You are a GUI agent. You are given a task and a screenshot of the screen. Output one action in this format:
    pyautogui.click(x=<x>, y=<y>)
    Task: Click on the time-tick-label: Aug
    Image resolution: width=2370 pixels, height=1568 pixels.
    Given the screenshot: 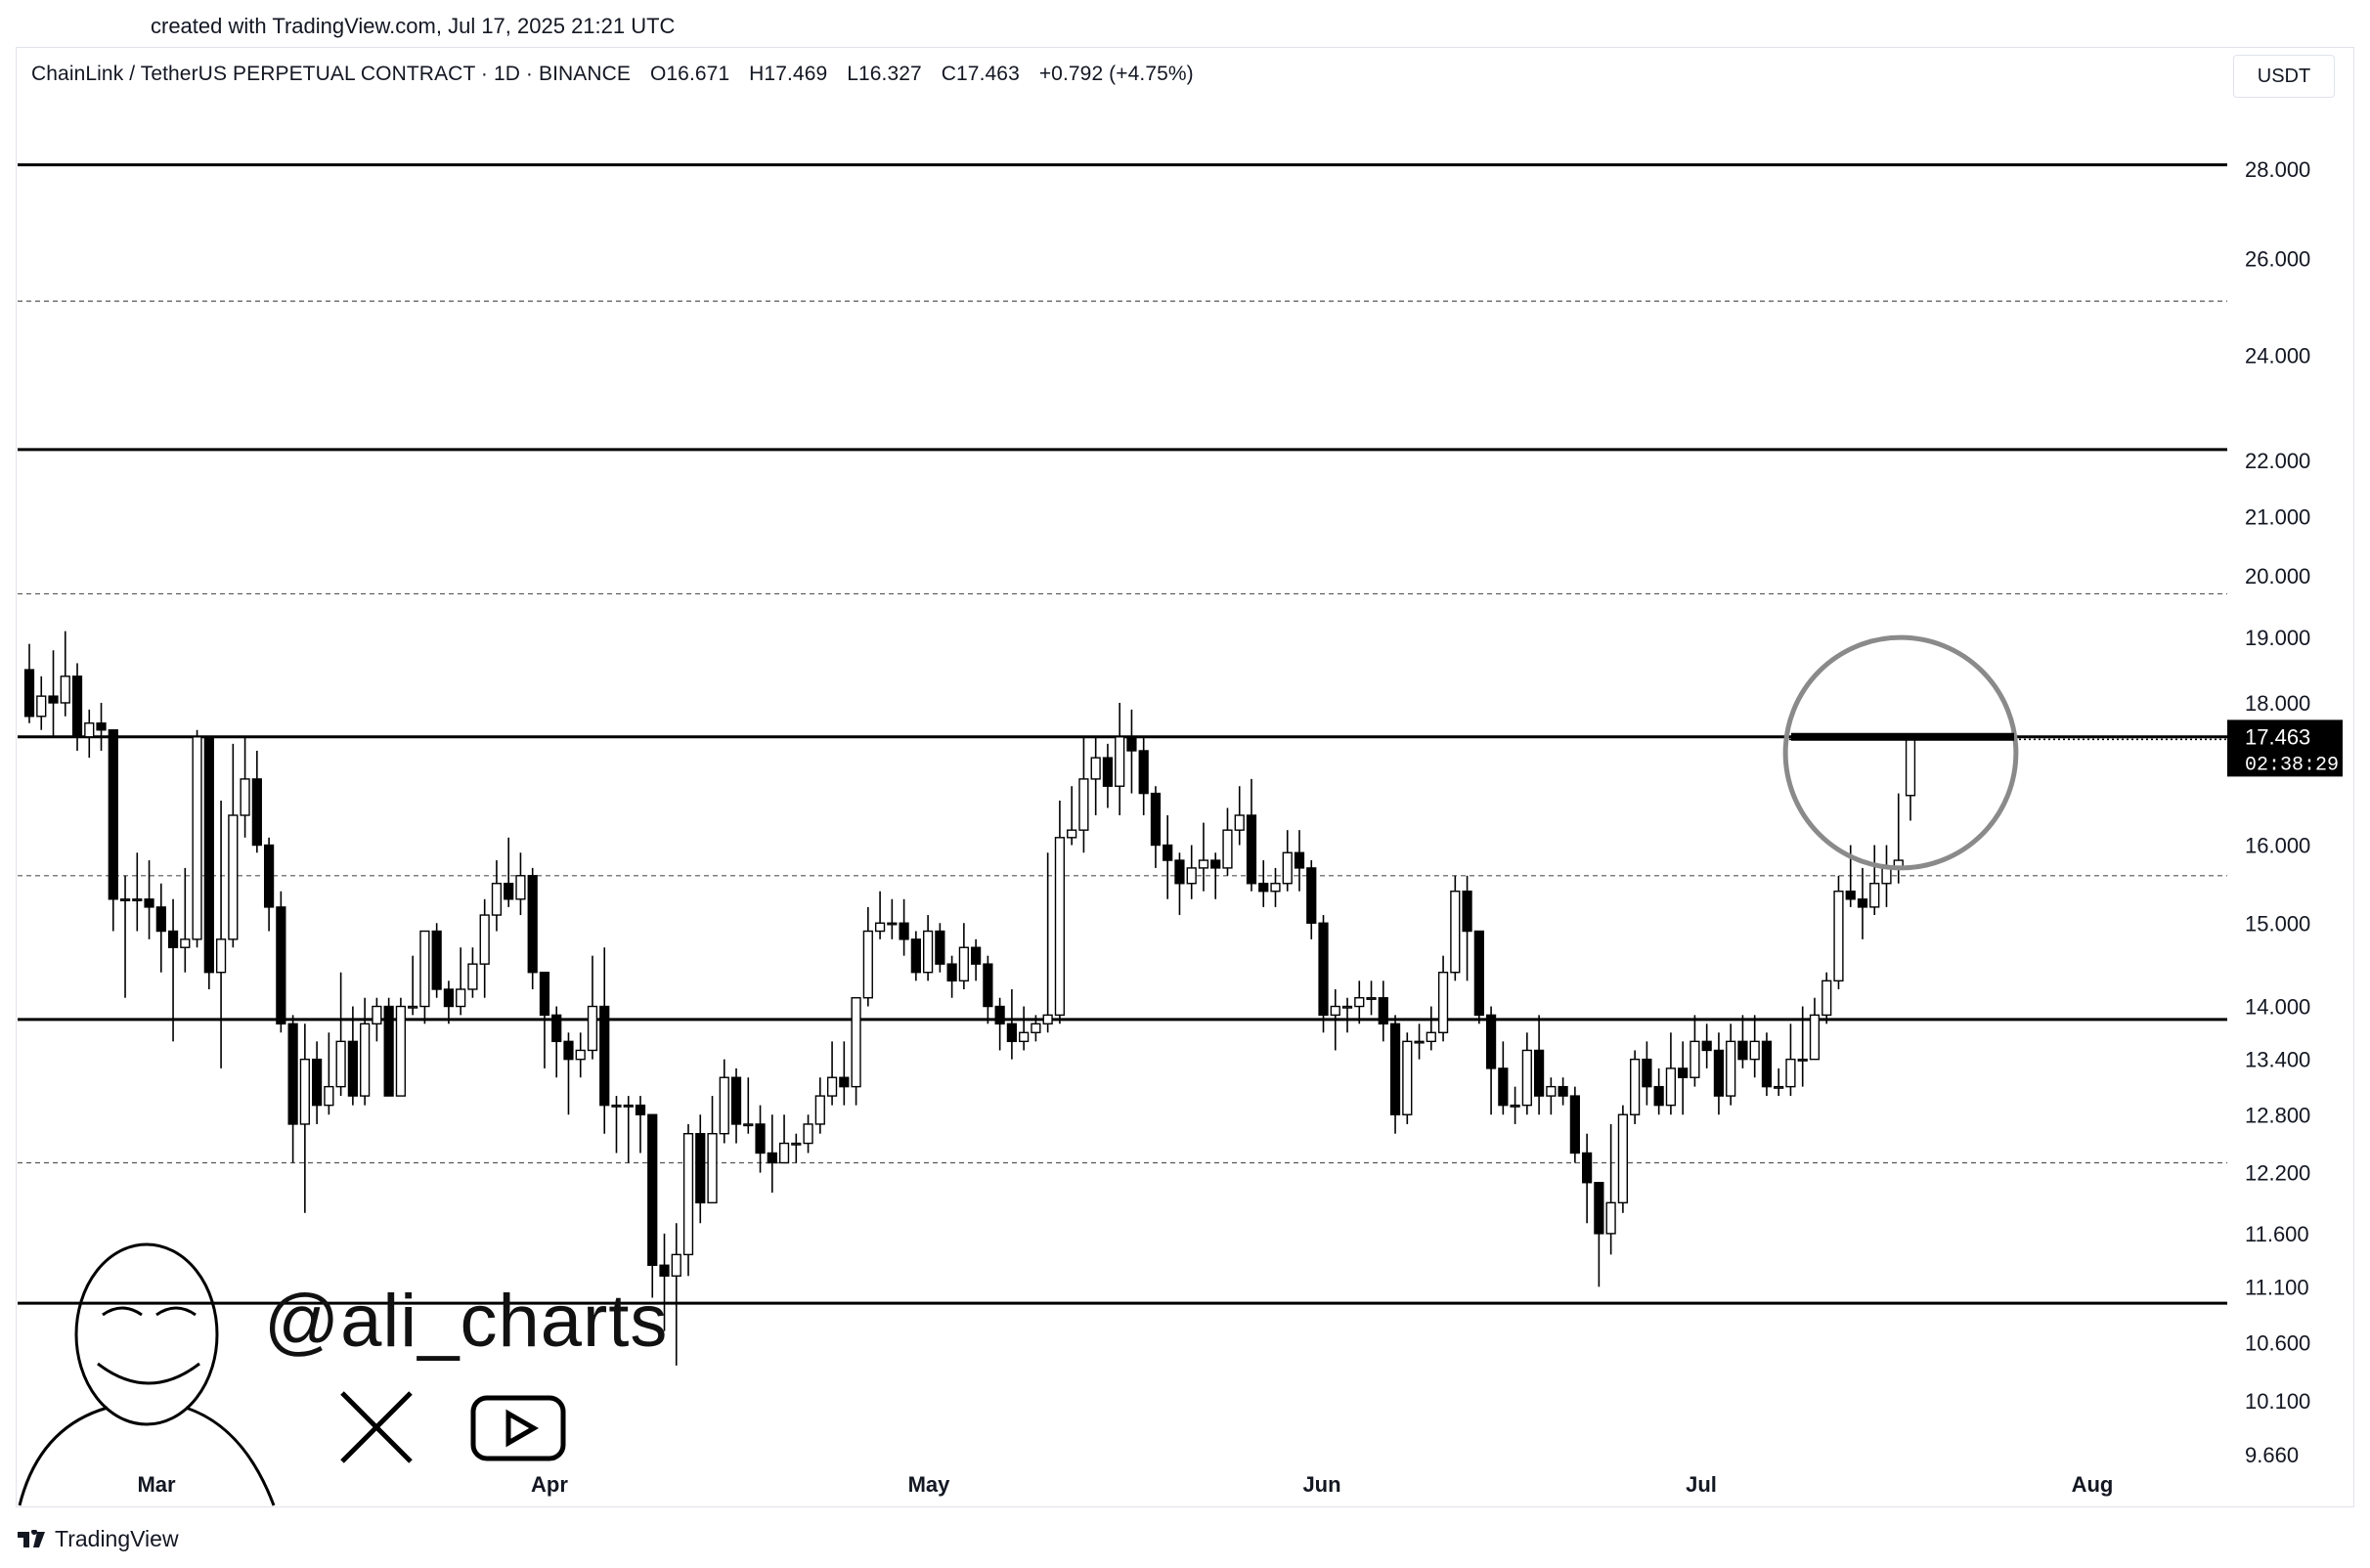 What is the action you would take?
    pyautogui.click(x=2093, y=1485)
    